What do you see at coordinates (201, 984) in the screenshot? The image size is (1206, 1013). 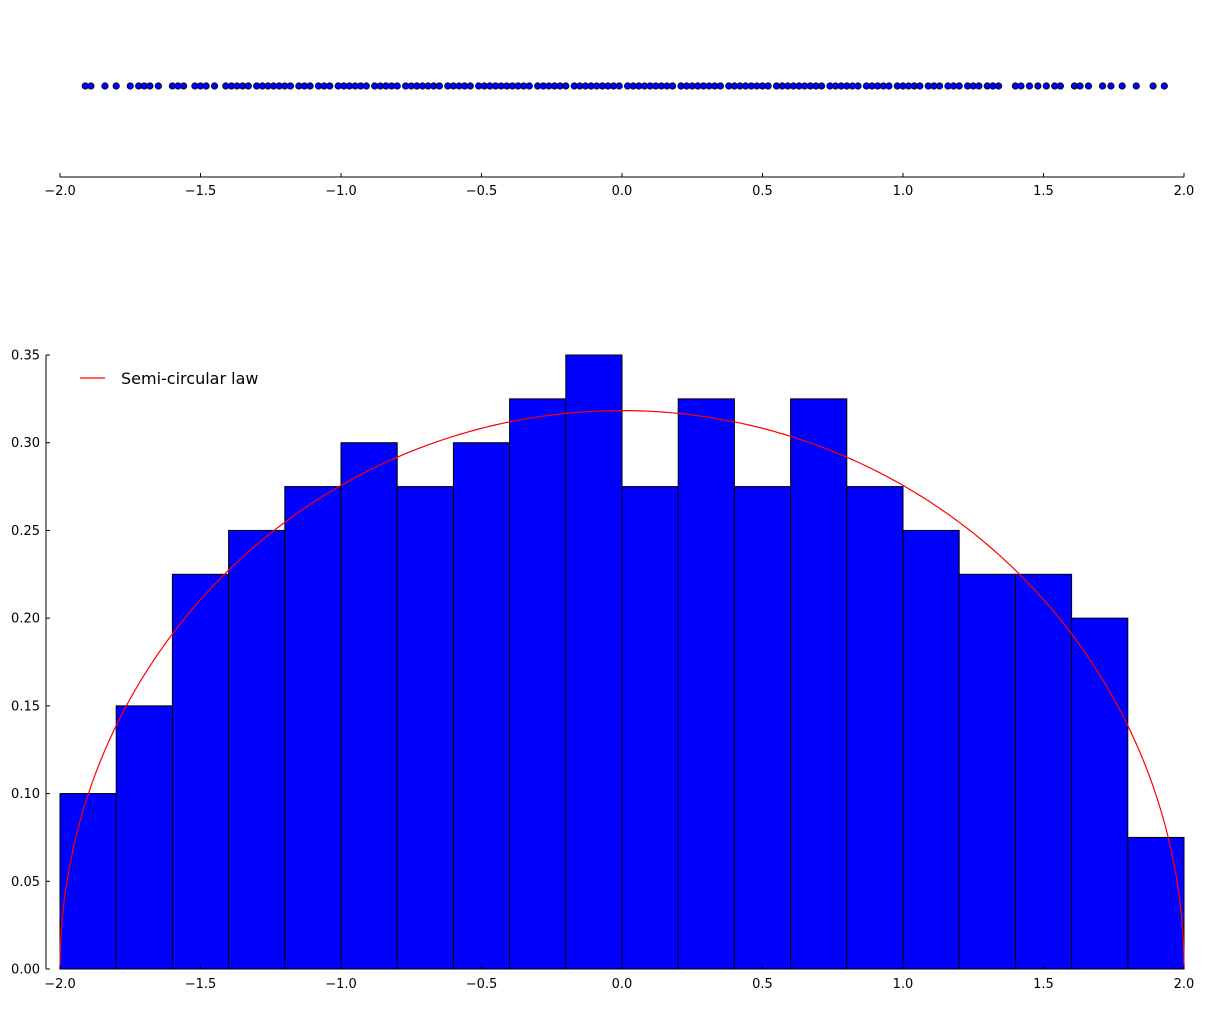 I see `bottom-x-tick-label: −1.5` at bounding box center [201, 984].